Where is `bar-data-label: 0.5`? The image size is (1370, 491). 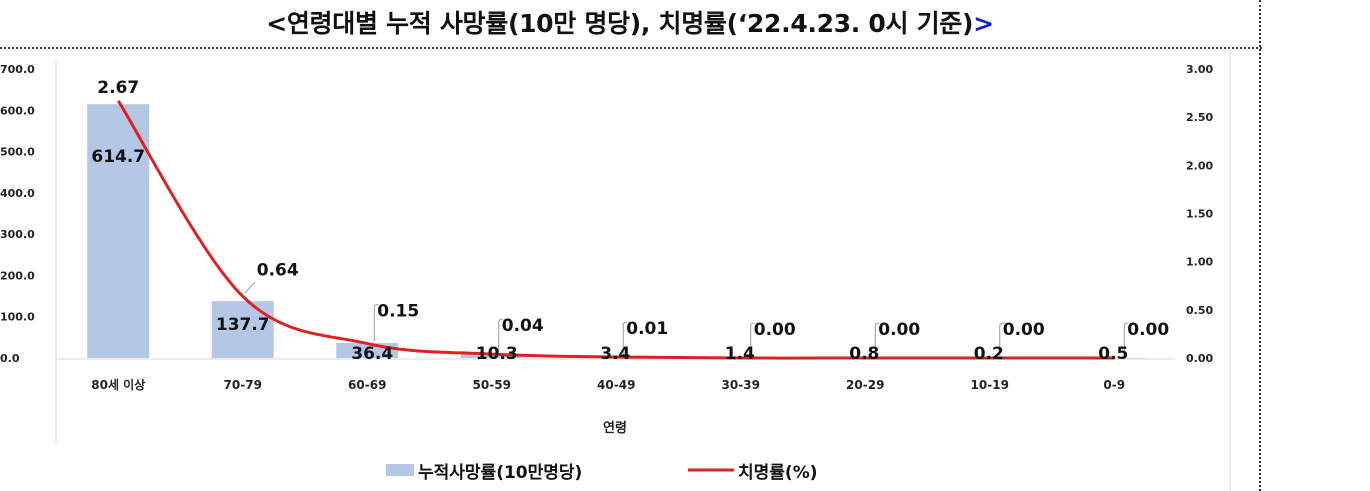
bar-data-label: 0.5 is located at coordinates (1113, 354).